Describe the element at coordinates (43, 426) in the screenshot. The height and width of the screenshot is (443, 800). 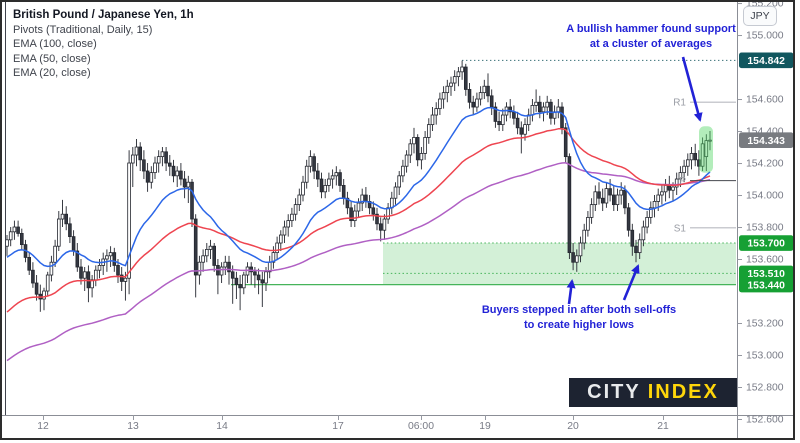
I see `x-axis-label: 12` at that location.